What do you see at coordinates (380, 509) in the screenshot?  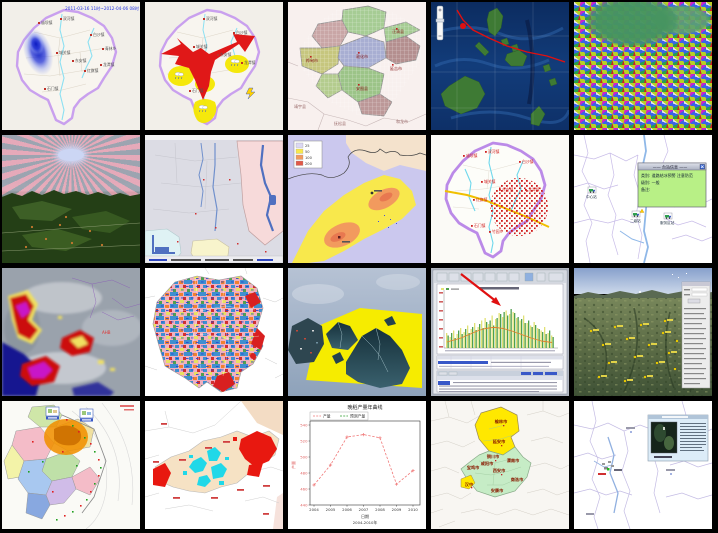 I see `svg-text: 2008` at bounding box center [380, 509].